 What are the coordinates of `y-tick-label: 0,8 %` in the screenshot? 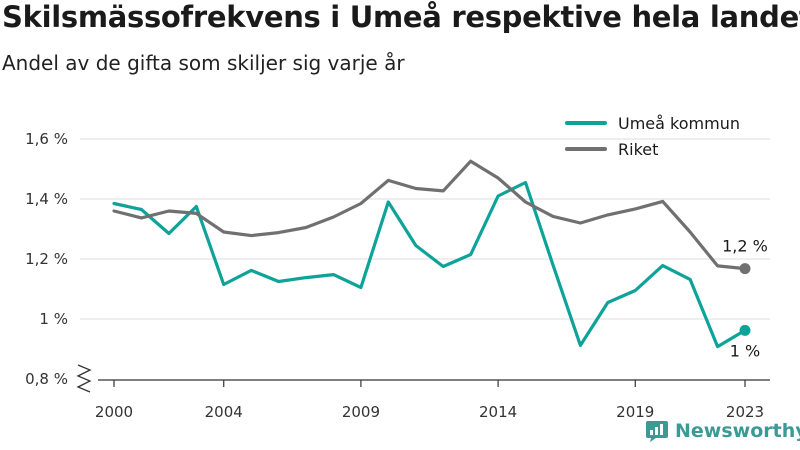 It's located at (46, 379).